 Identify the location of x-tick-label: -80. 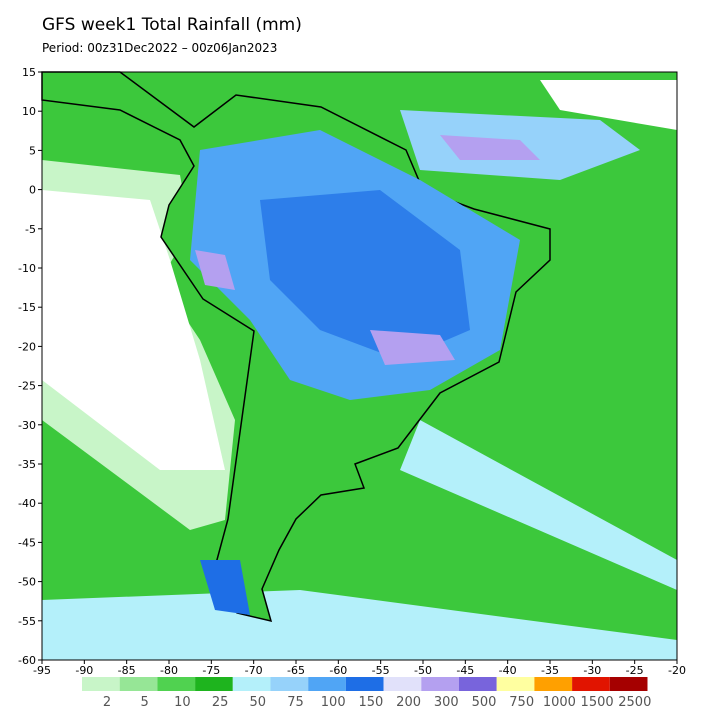
(169, 670).